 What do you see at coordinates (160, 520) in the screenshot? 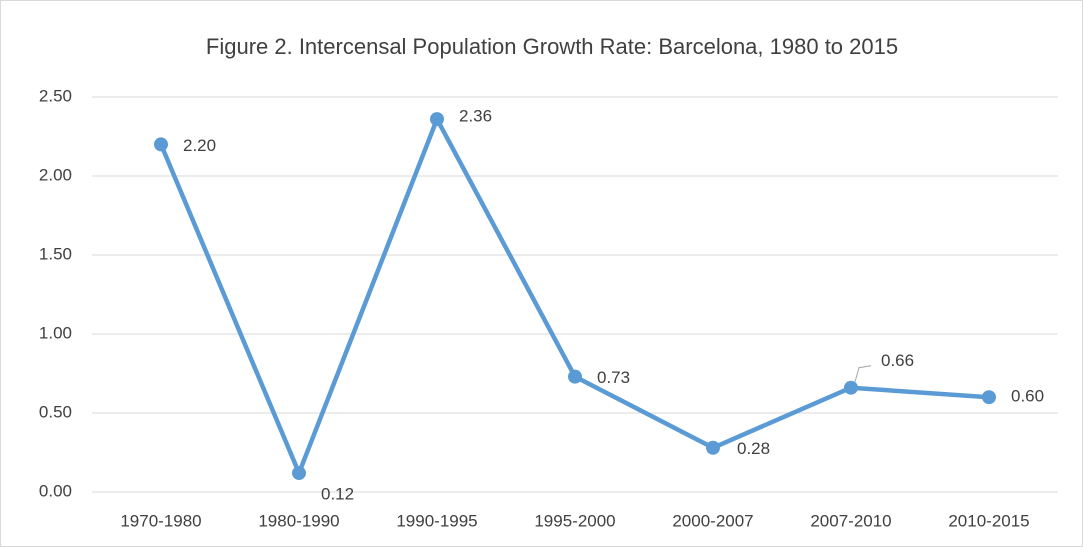
I see `x-tick-label: 1970-1980` at bounding box center [160, 520].